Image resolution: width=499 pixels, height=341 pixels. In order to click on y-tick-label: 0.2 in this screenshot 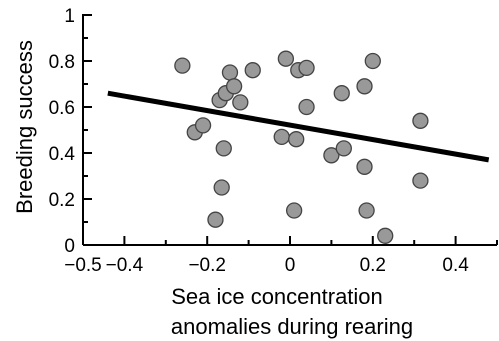, I will do `click(62, 200)`.